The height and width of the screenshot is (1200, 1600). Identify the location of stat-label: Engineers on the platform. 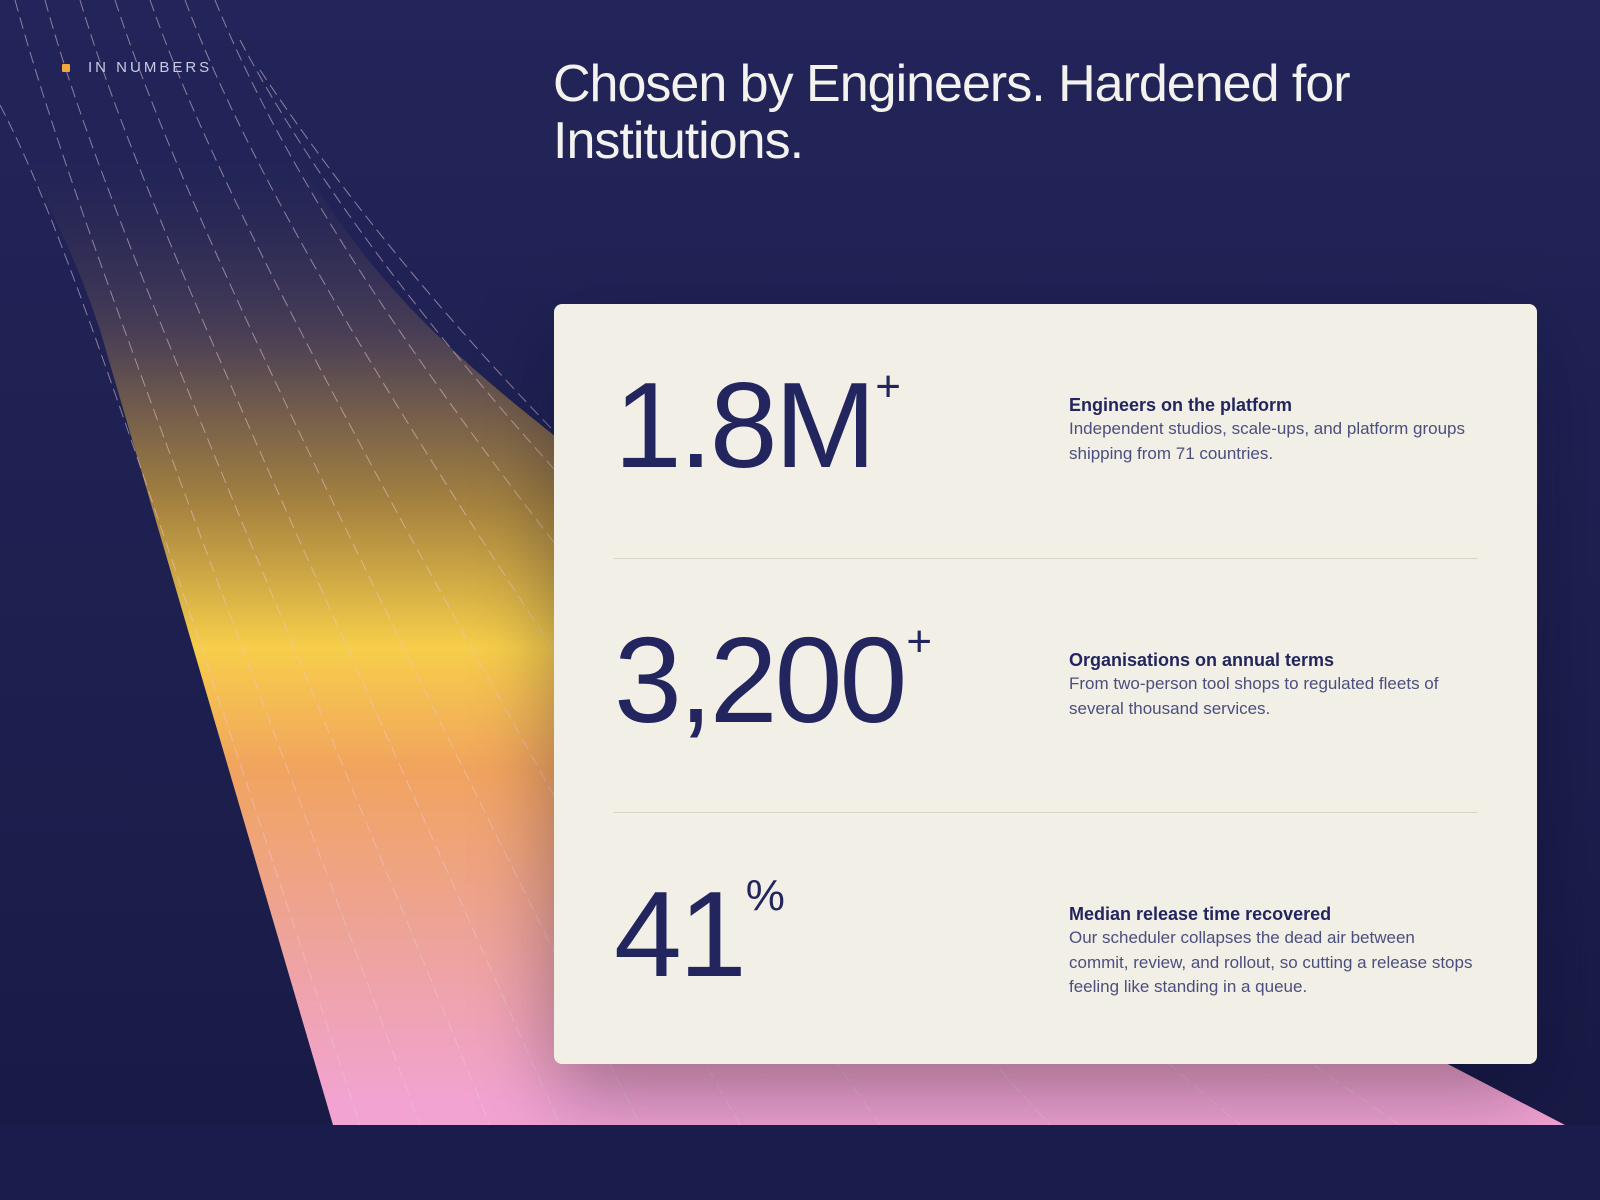
(1181, 405).